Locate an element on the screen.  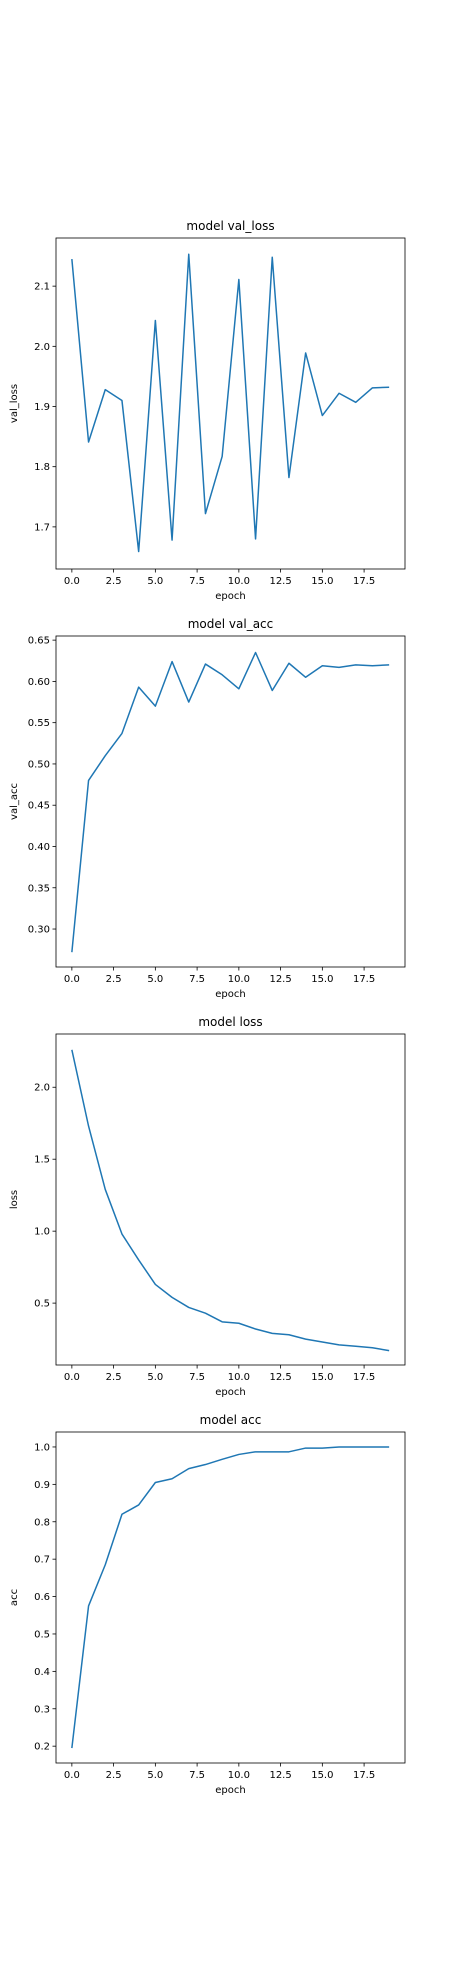
y-tick-label: 1.9 is located at coordinates (42, 407).